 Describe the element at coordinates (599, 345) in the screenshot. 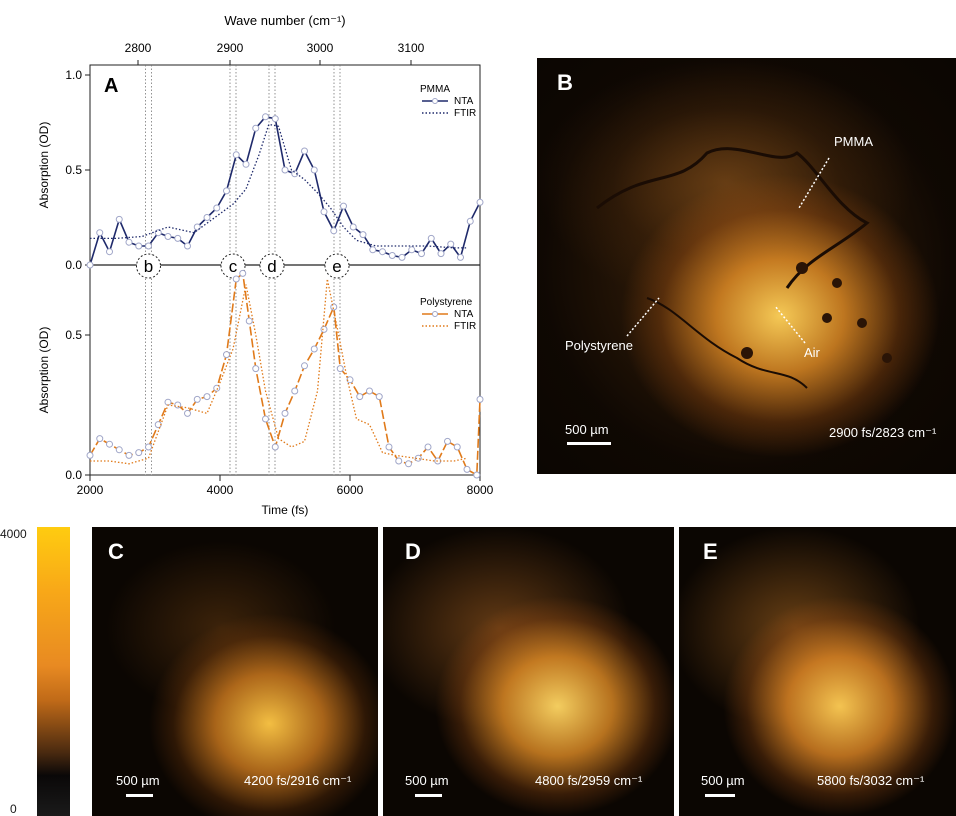

I see `polystyrene-annotation: Polystyrene` at that location.